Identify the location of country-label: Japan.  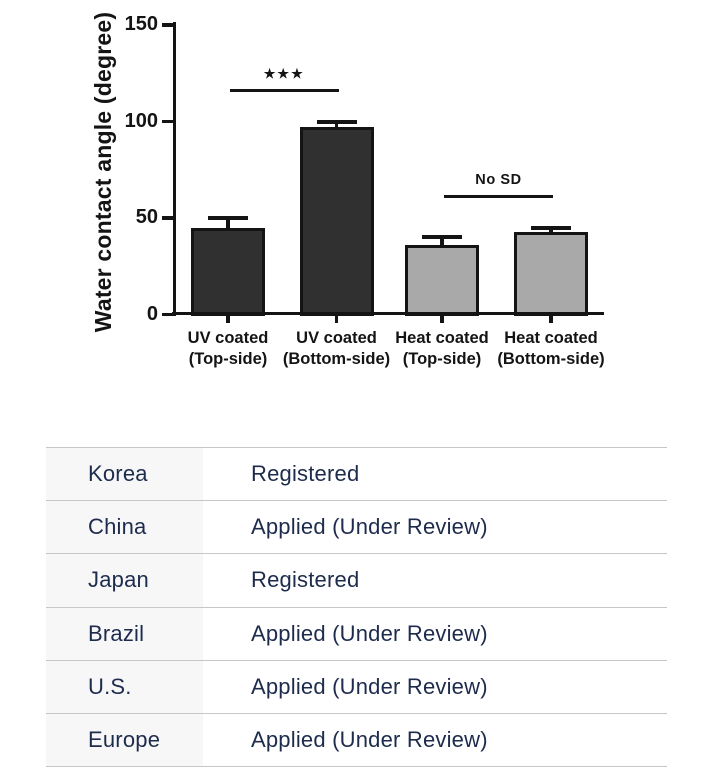
(118, 580).